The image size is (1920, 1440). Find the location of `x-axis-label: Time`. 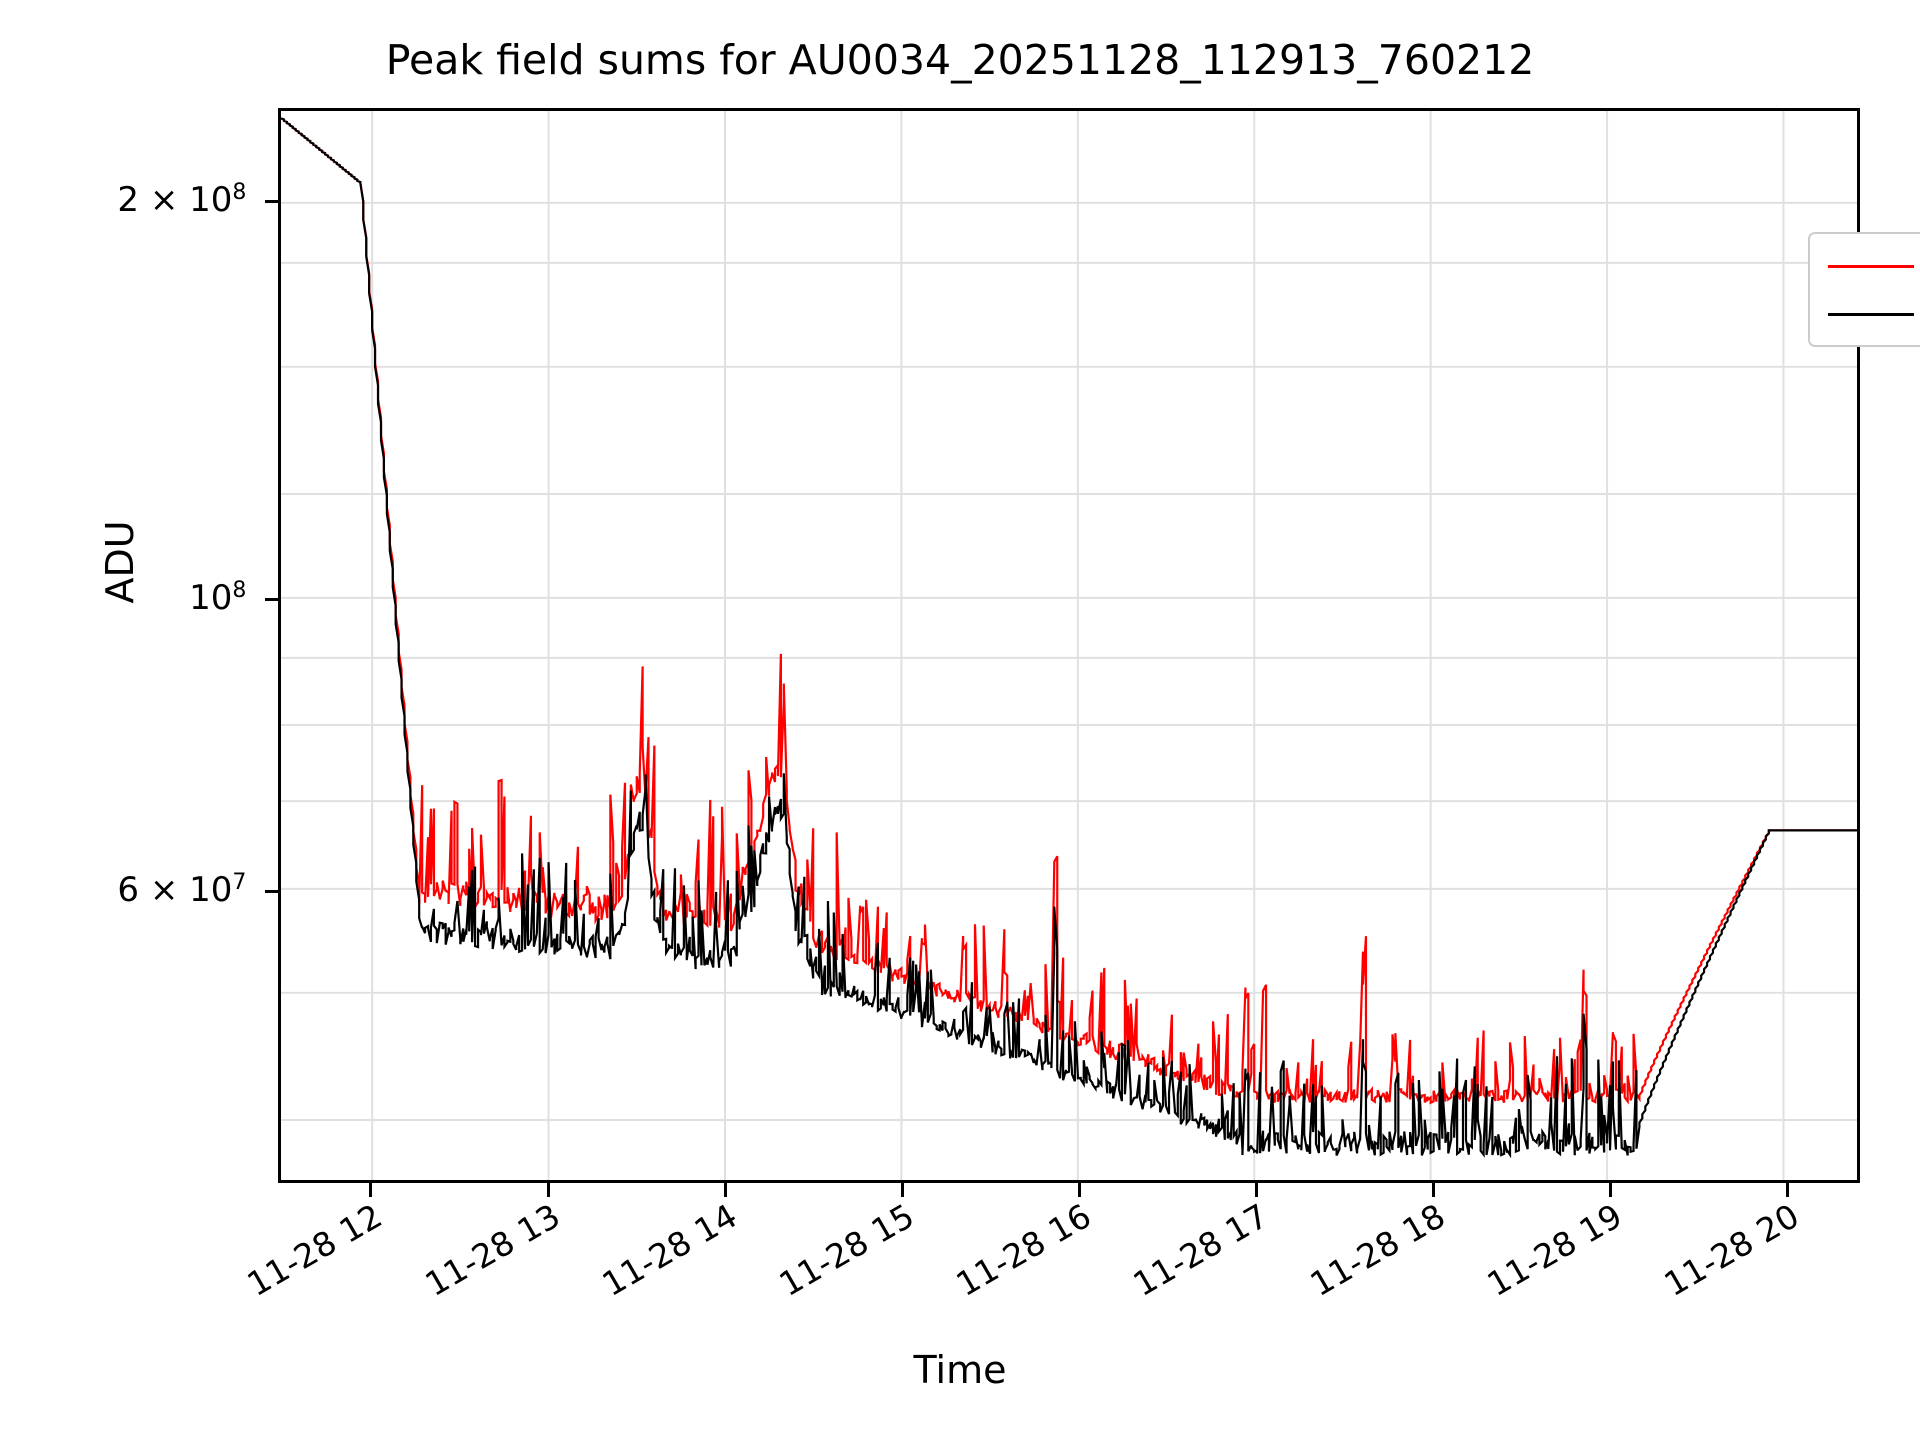

x-axis-label: Time is located at coordinates (960, 1370).